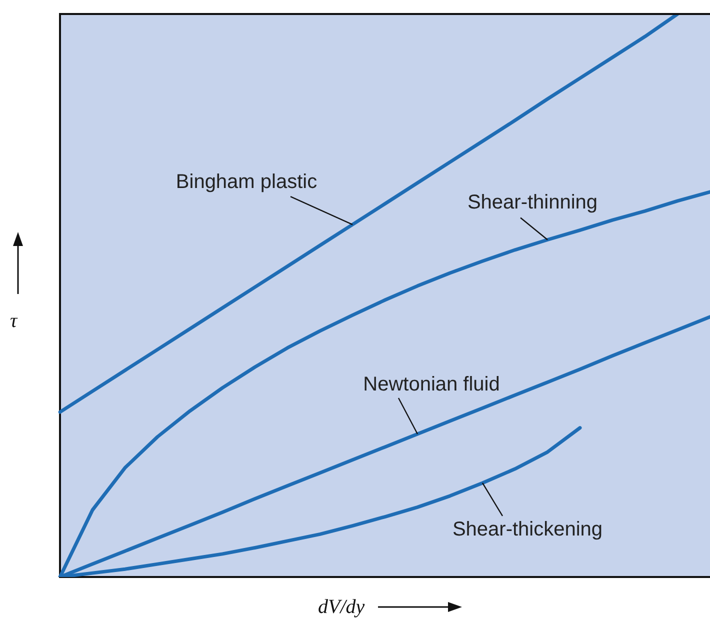 This screenshot has height=632, width=710. I want to click on series-label: Shear-thickening, so click(527, 529).